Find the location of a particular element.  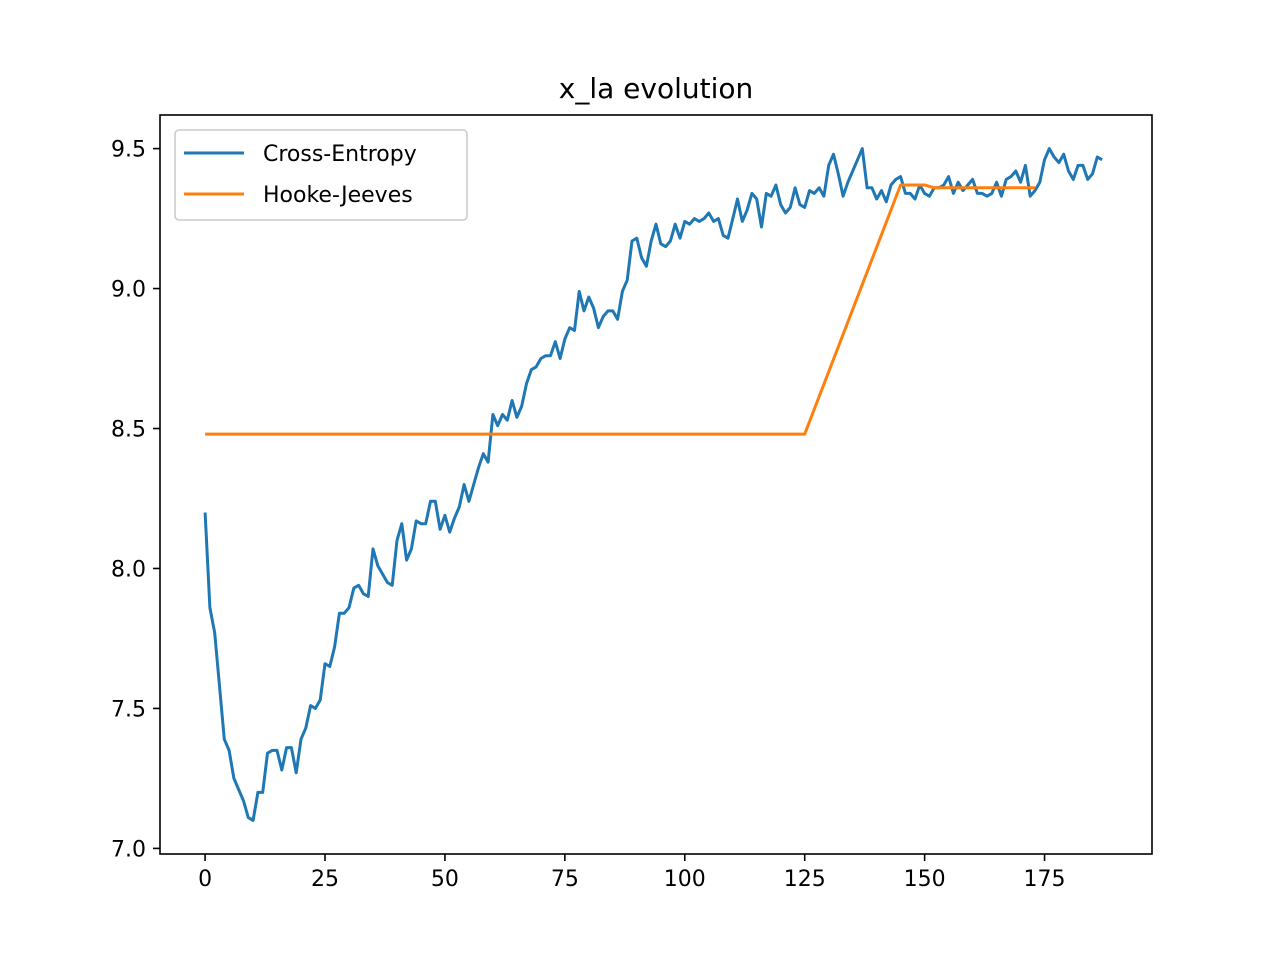

legend-label-cross-entropy: Cross-Entropy is located at coordinates (340, 154).